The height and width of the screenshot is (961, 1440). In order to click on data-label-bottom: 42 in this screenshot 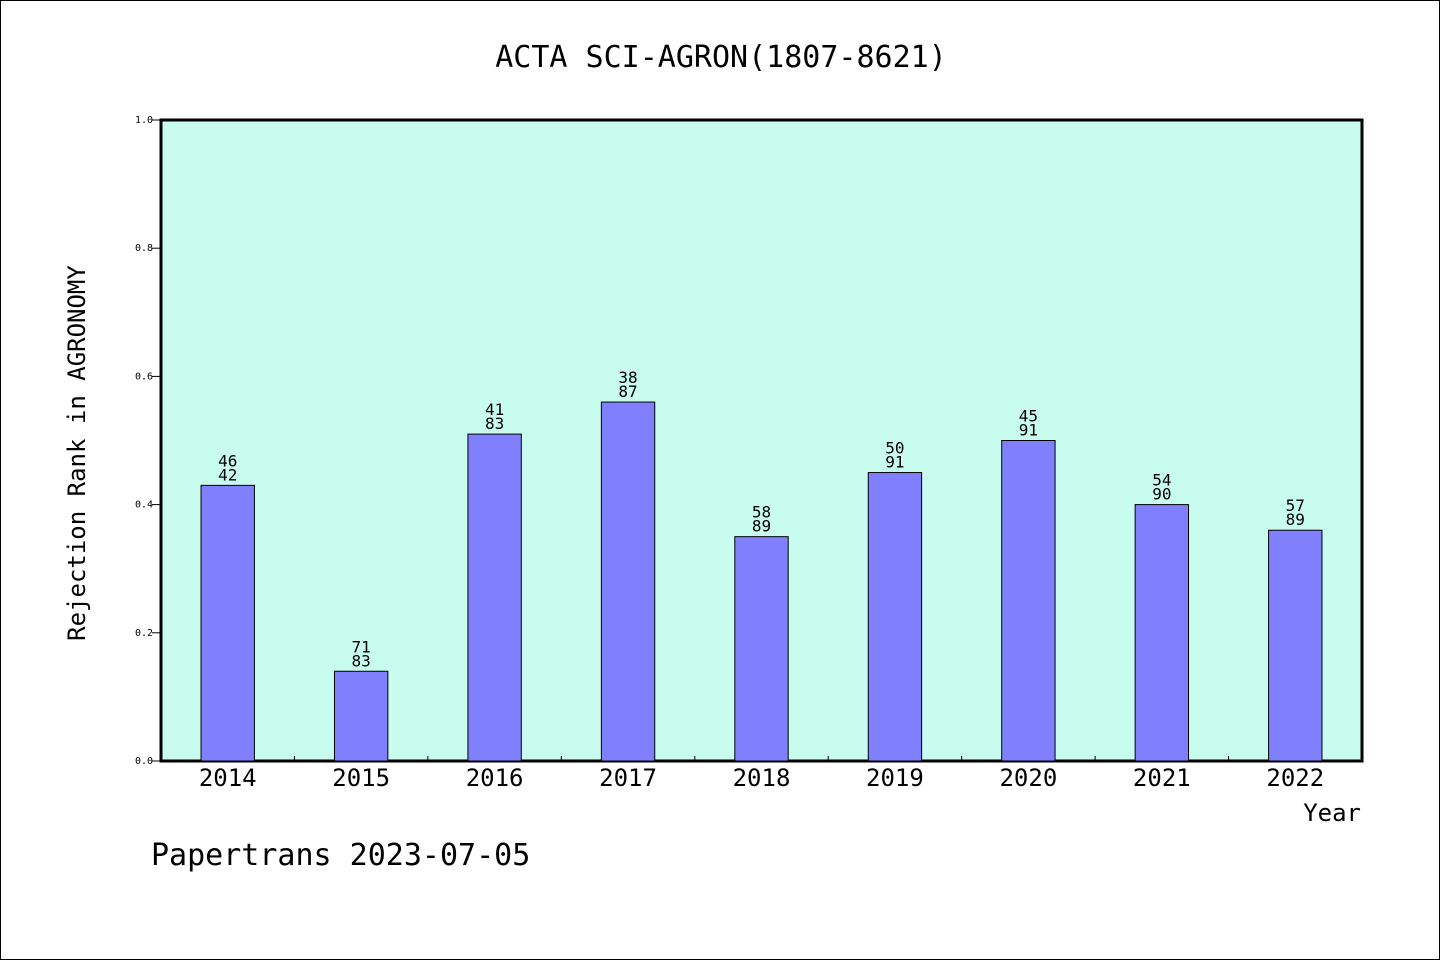, I will do `click(227, 474)`.